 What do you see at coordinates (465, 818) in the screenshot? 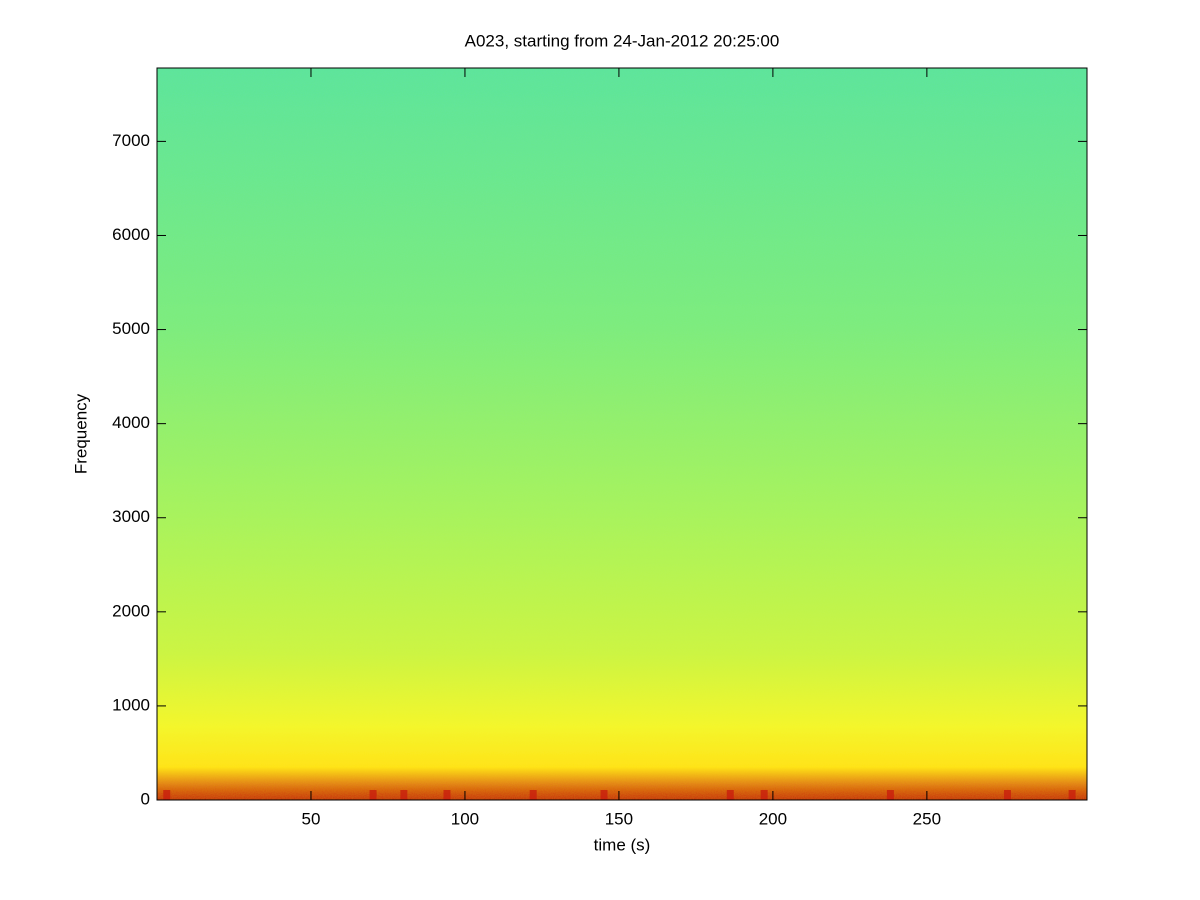
I see `x-tick-label: 100` at bounding box center [465, 818].